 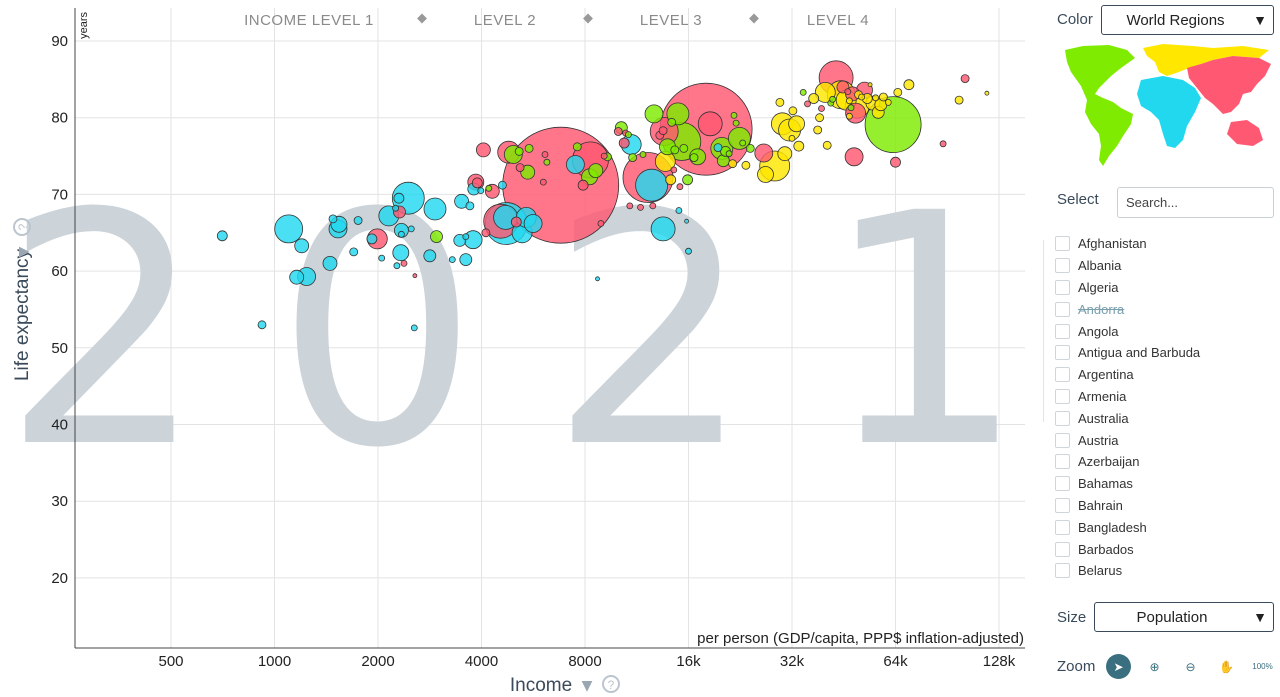 I want to click on y-axis-help-icon, so click(x=22, y=227).